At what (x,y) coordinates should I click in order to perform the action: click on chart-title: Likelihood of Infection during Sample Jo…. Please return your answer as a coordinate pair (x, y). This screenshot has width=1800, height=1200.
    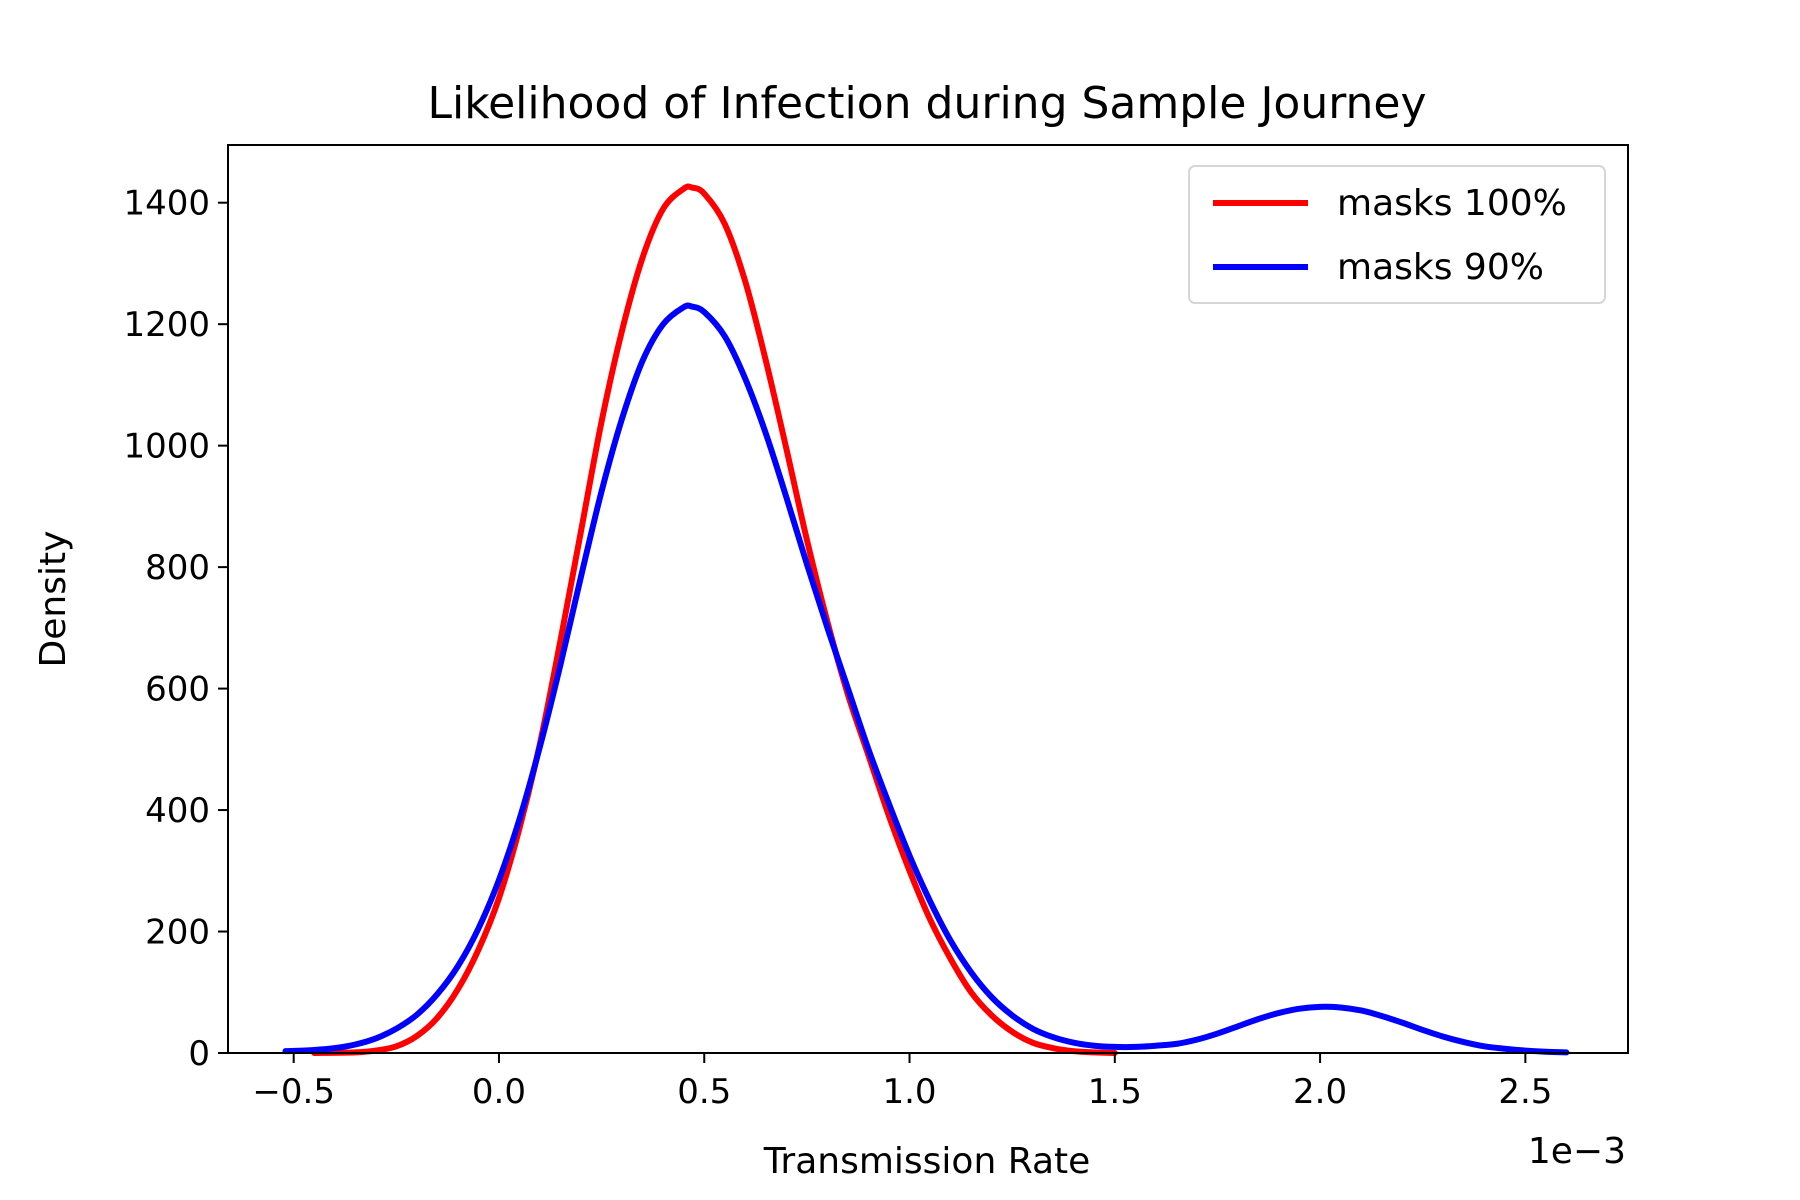
    Looking at the image, I should click on (926, 103).